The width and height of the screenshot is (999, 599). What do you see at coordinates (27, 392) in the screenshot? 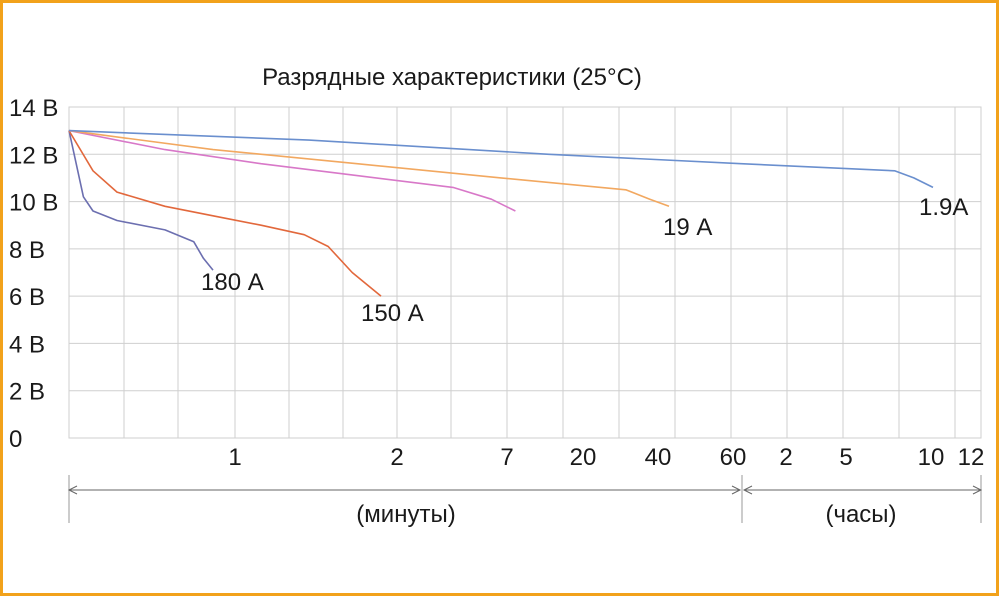
I see `y-tick-label: 2 В` at bounding box center [27, 392].